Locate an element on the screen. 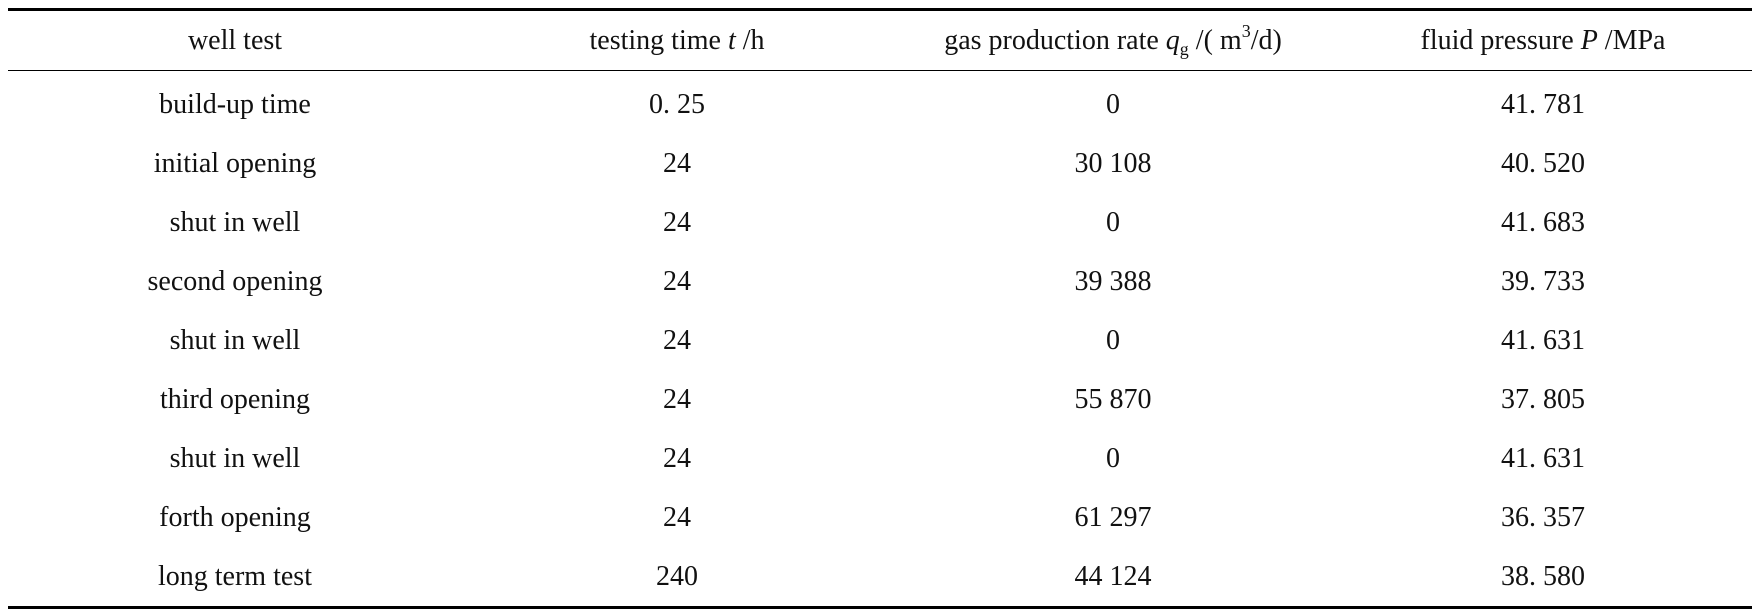 This screenshot has width=1760, height=609. cell-fluid-pressure: 38. 580 is located at coordinates (1543, 576).